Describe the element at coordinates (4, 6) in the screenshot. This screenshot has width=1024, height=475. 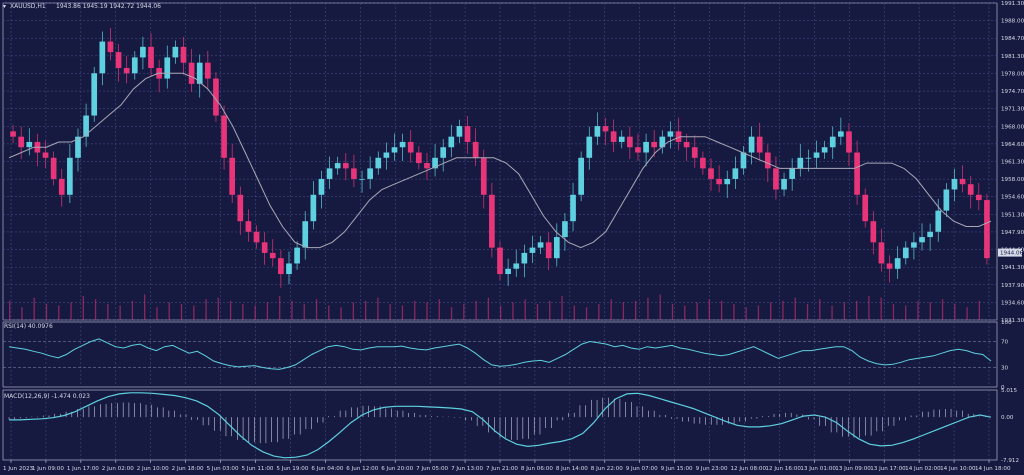
I see `collapse-triangle-icon: ▾` at that location.